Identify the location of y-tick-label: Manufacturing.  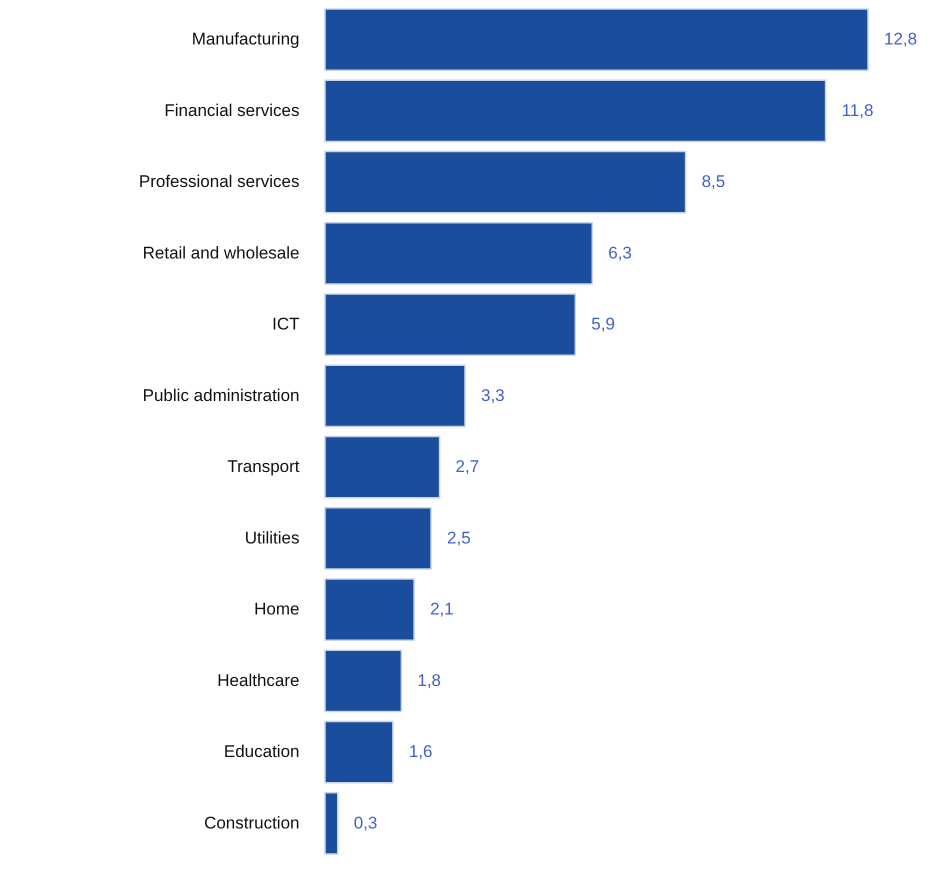
(246, 39).